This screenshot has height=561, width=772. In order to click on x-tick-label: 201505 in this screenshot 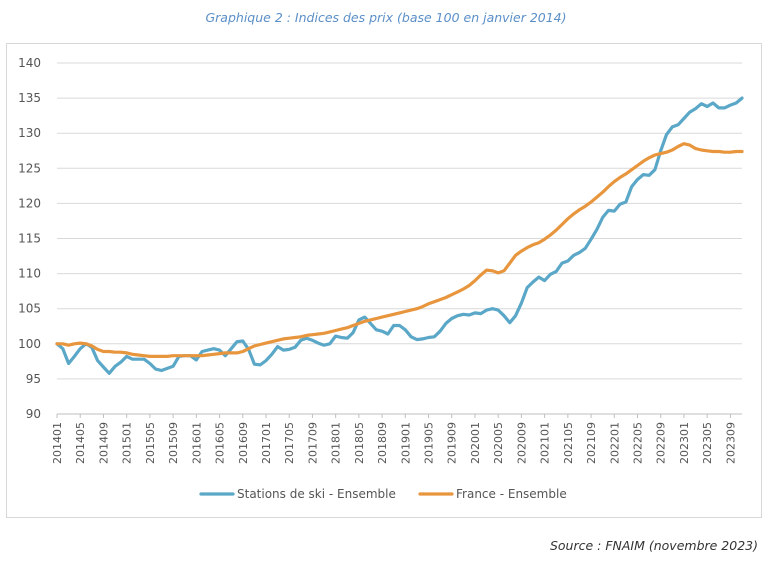, I will do `click(150, 443)`.